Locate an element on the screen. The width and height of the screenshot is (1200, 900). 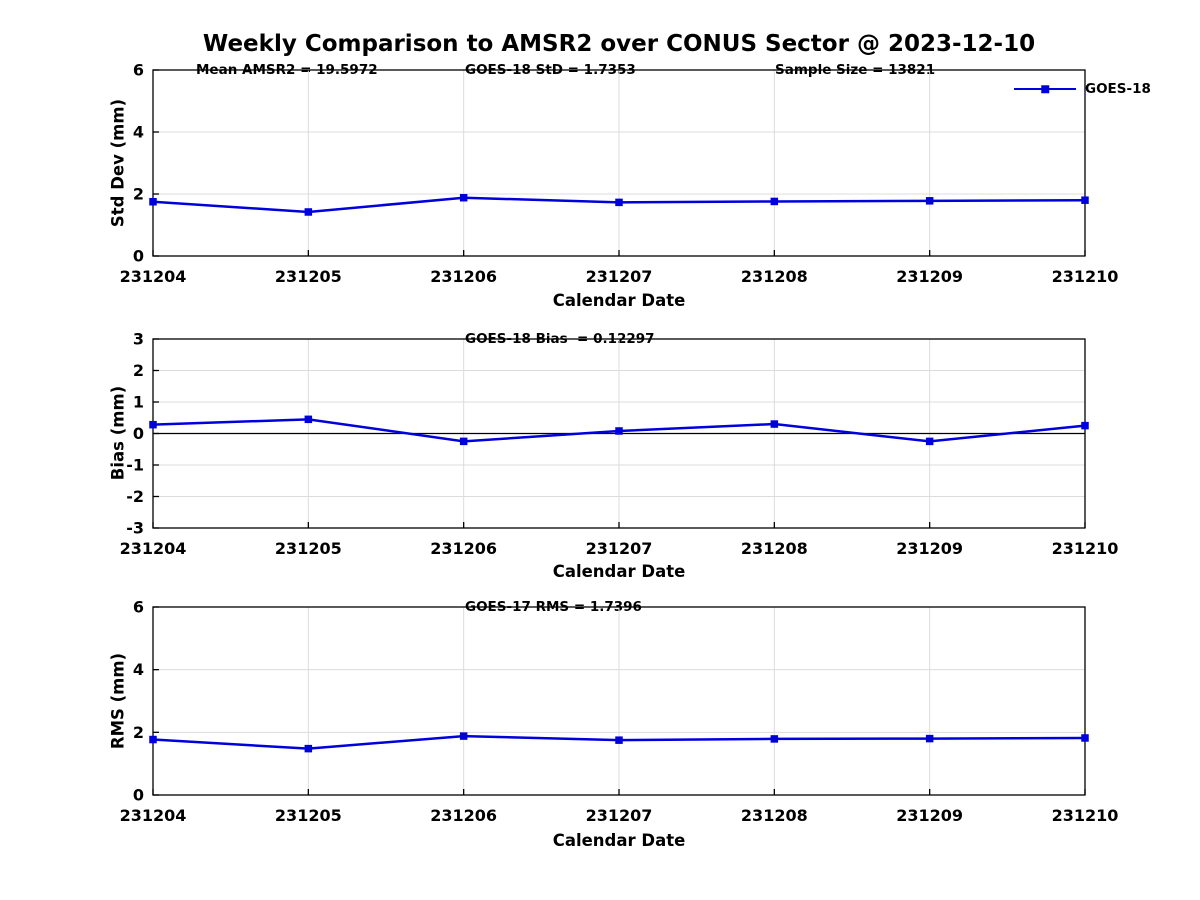
x-axis-label-calendar-date-2: Calendar Date is located at coordinates (619, 571).